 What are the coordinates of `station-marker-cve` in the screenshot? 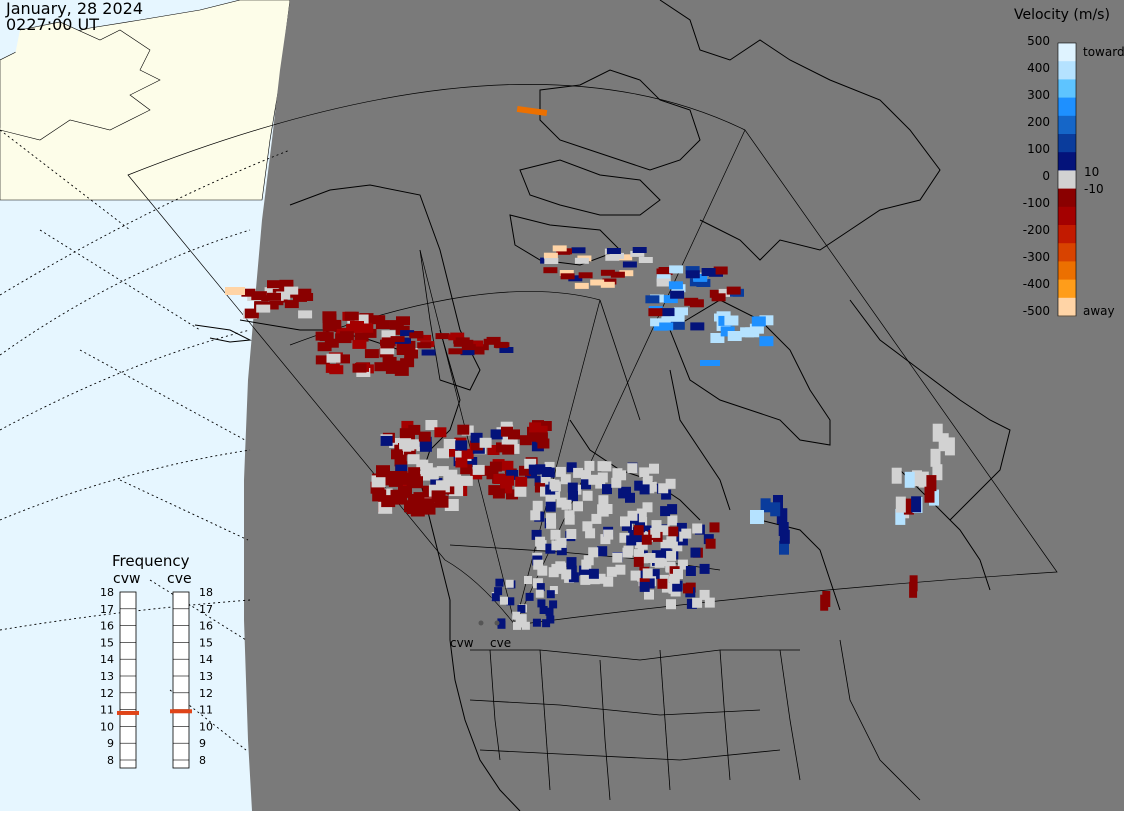 It's located at (497, 623).